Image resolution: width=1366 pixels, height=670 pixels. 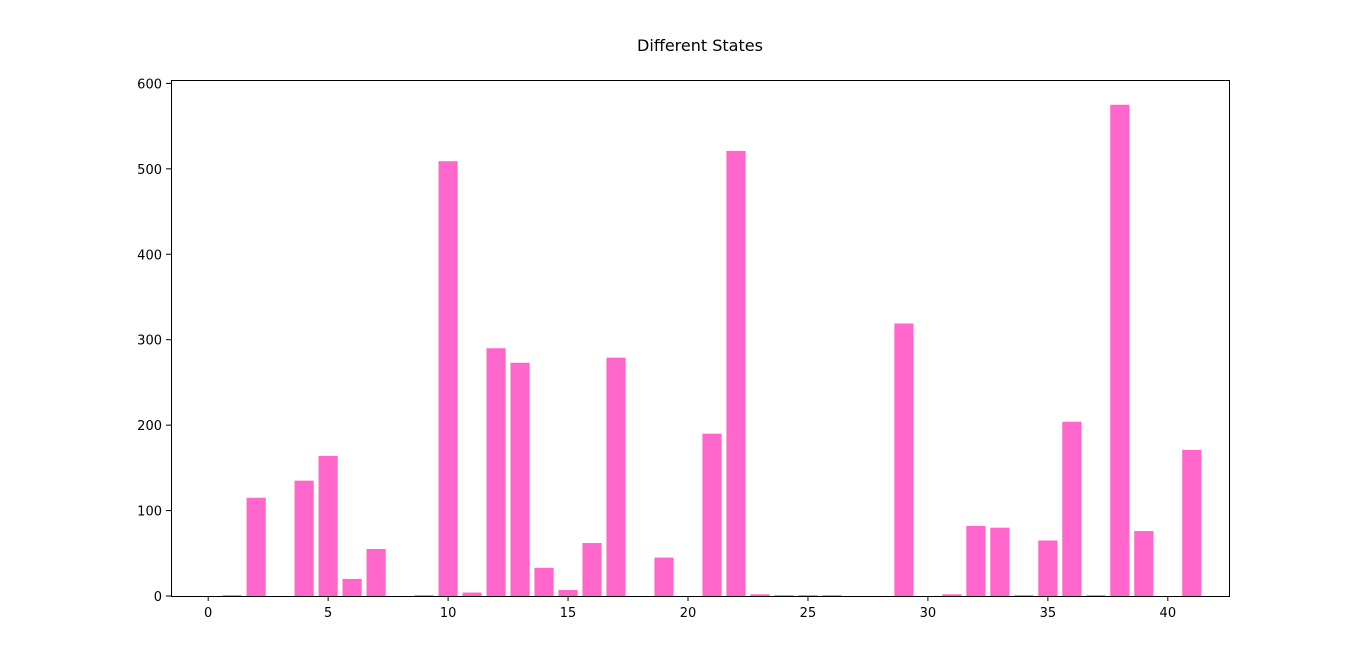 I want to click on x-tick-label-25: 25, so click(x=808, y=613).